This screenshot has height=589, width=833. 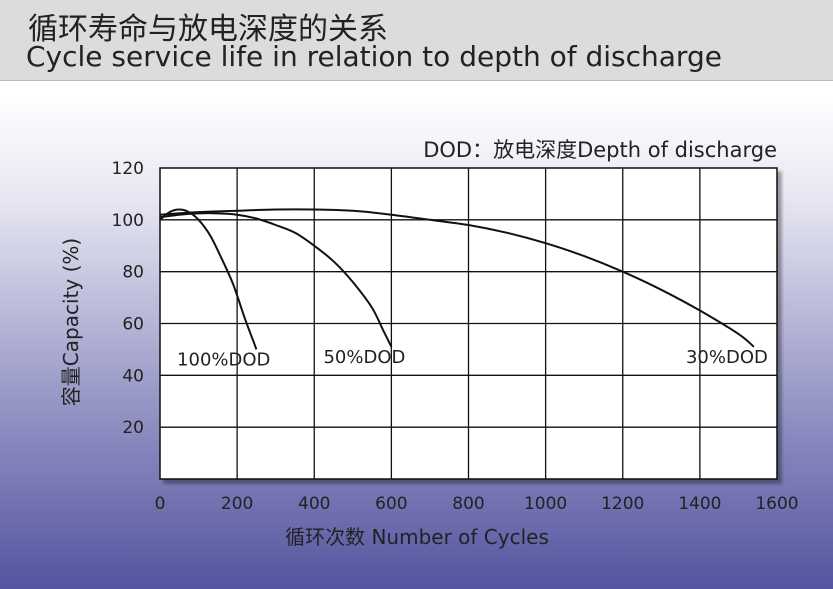 I want to click on x-tick-label: 800, so click(x=468, y=504).